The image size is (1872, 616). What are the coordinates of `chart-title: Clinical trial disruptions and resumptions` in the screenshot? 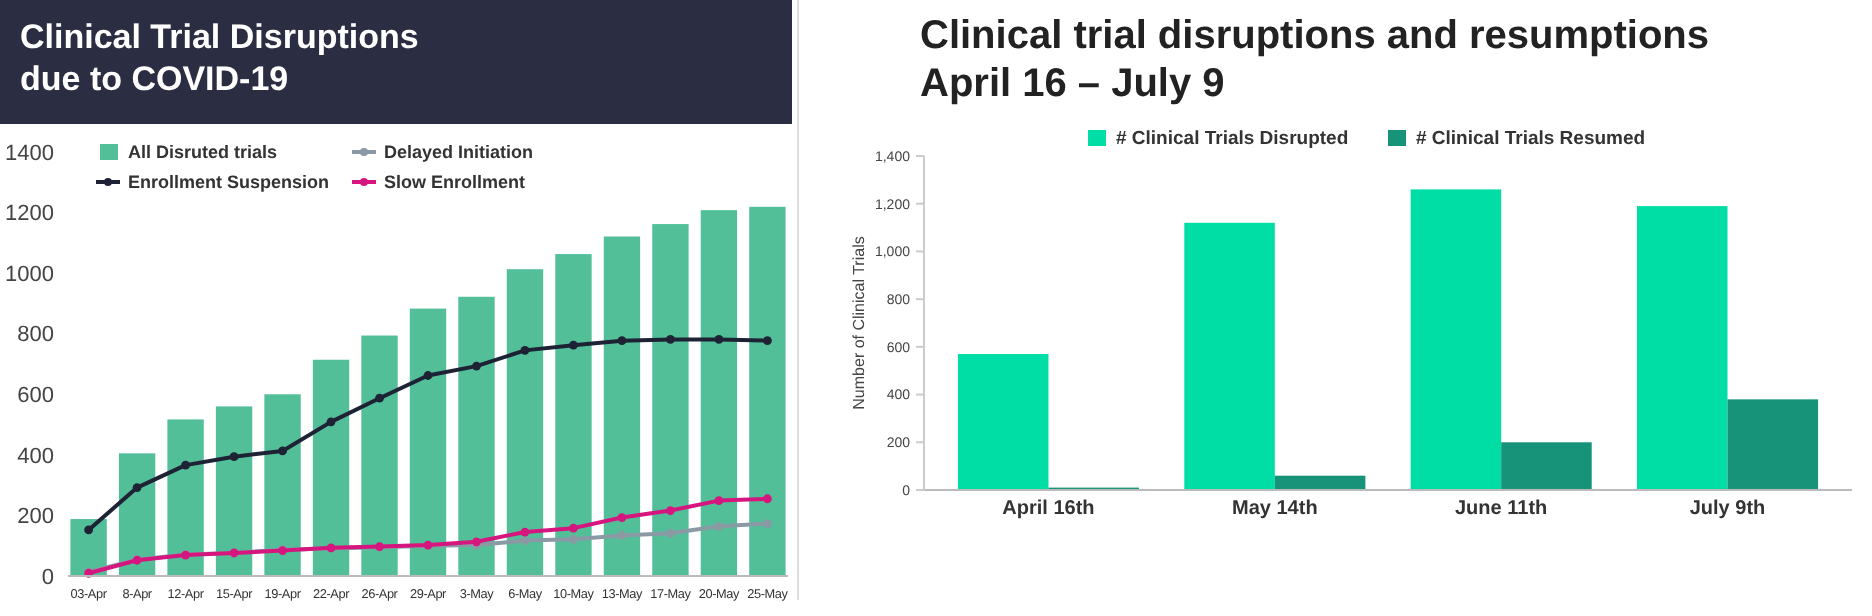 It's located at (1315, 36).